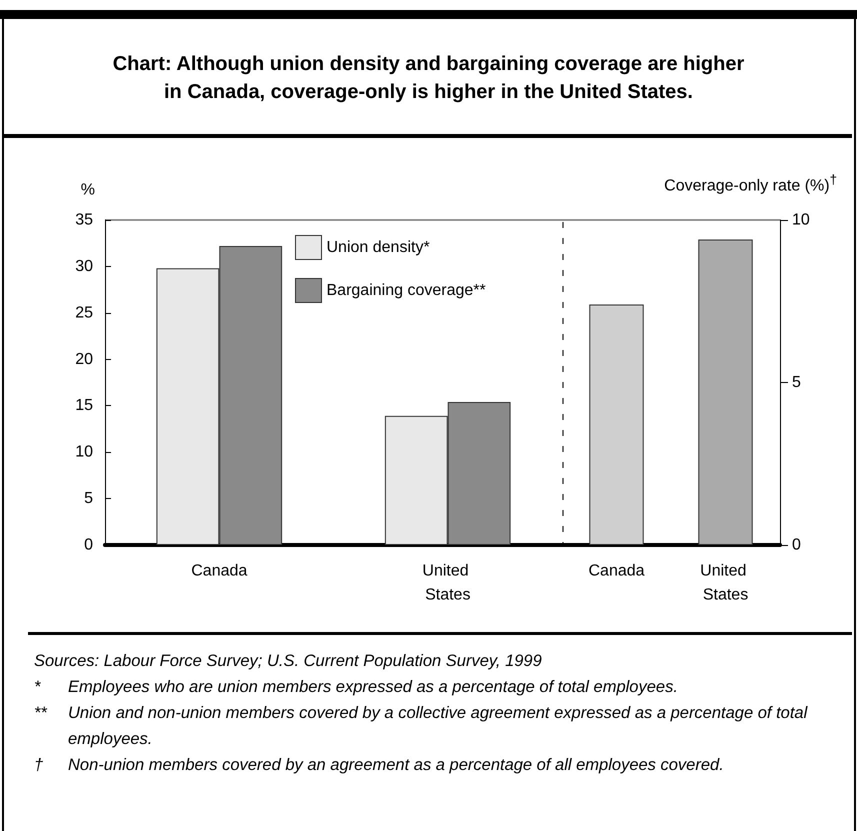 This screenshot has height=831, width=857. I want to click on y-tick-label: 5, so click(89, 499).